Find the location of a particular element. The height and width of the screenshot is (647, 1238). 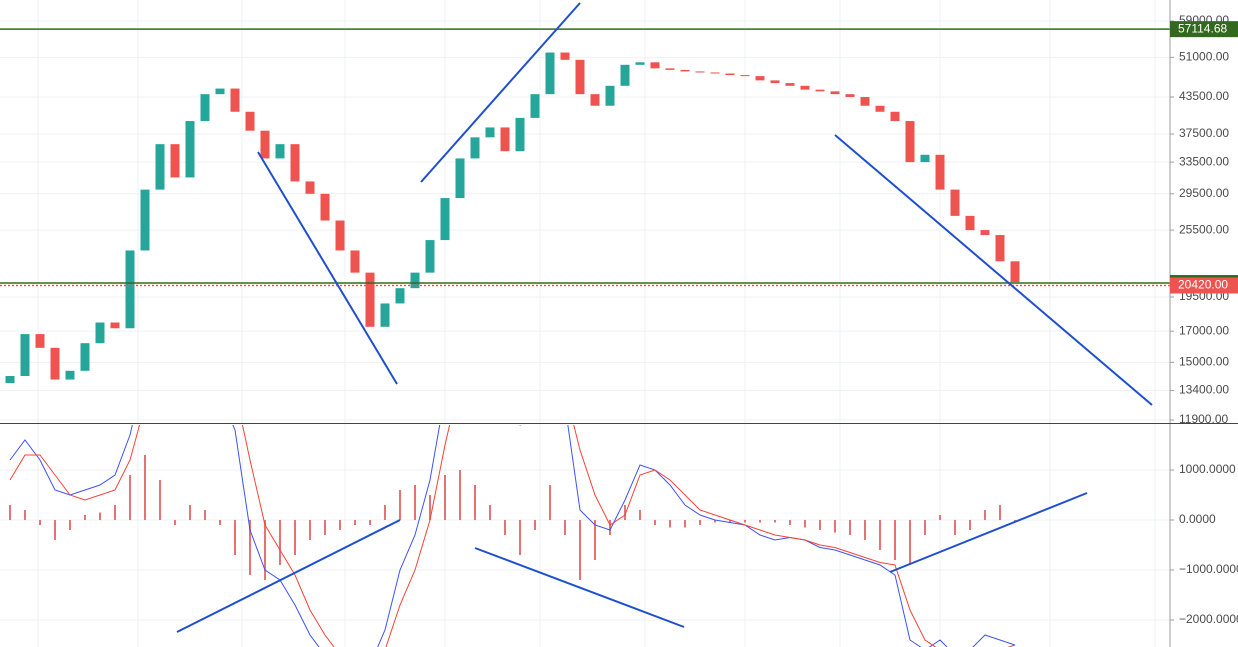

price-label: 57114.68 is located at coordinates (1202, 28).